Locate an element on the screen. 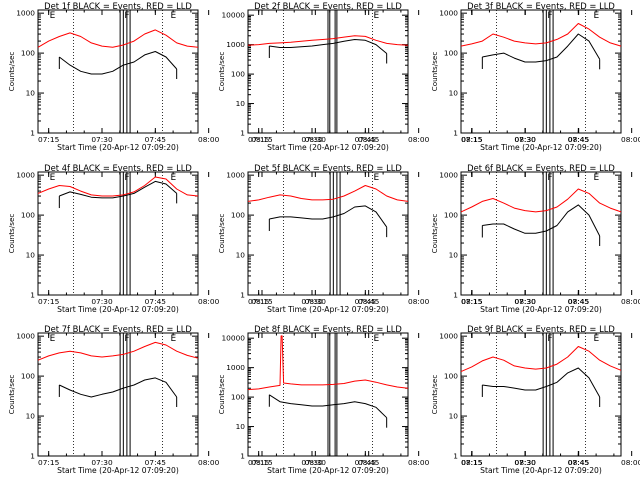 This screenshot has width=640, height=480. y-tick-label: 10000 is located at coordinates (233, 338).